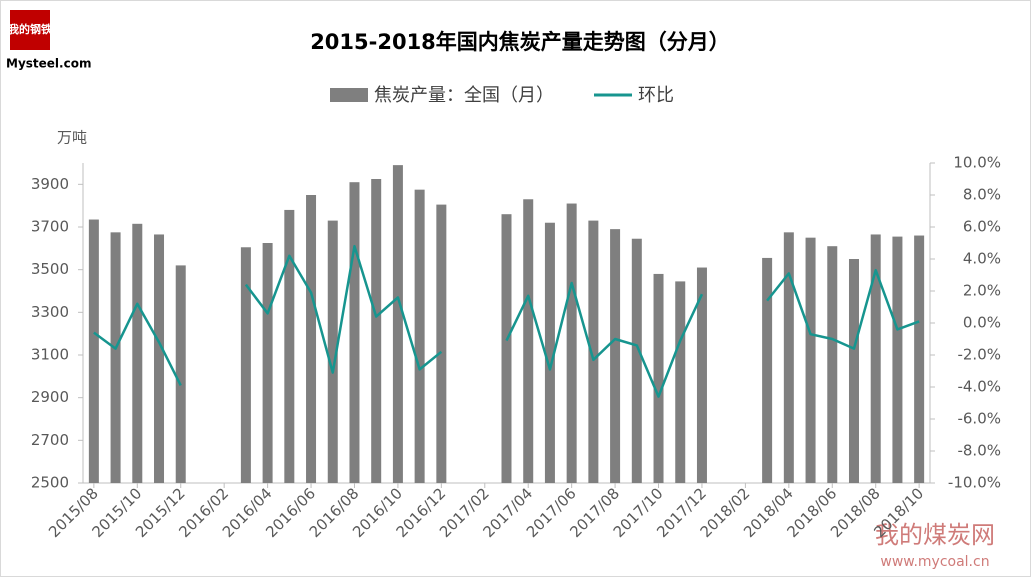  I want to click on y2-tick-label: 2.0%, so click(982, 291).